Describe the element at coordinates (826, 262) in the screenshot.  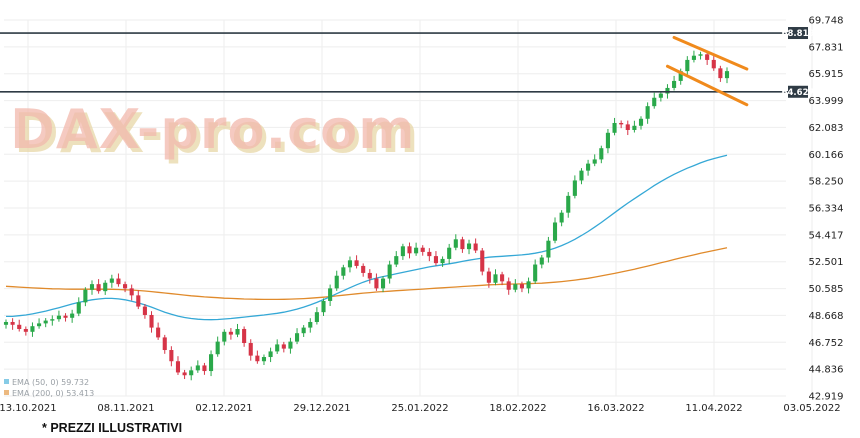
I see `y-tick-label: 52.501` at that location.